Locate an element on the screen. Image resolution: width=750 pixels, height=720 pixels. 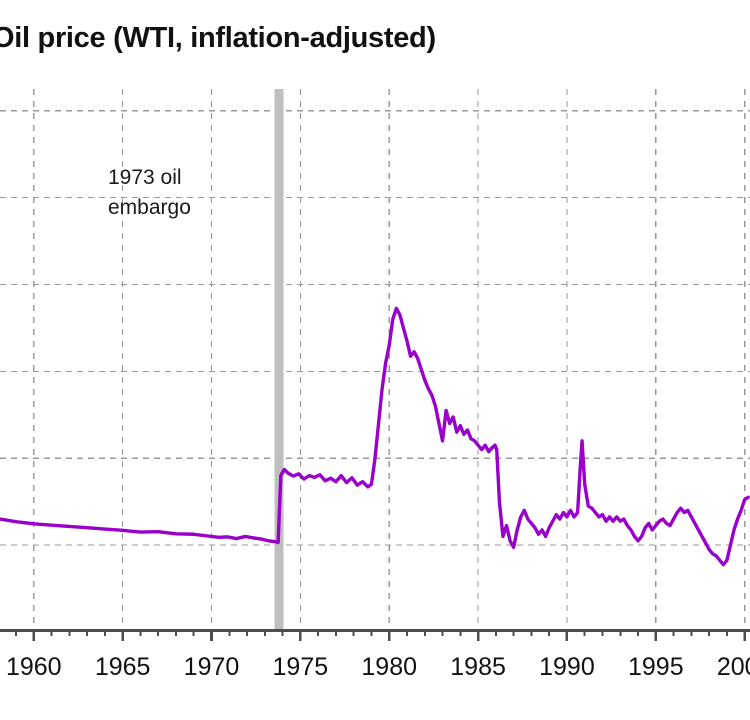
x-axis-tick-label: 1965 is located at coordinates (122, 667).